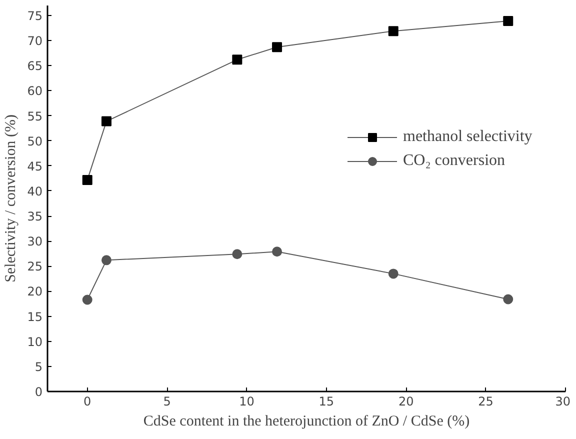 The width and height of the screenshot is (576, 439). What do you see at coordinates (38, 392) in the screenshot?
I see `y-tick-label: 0` at bounding box center [38, 392].